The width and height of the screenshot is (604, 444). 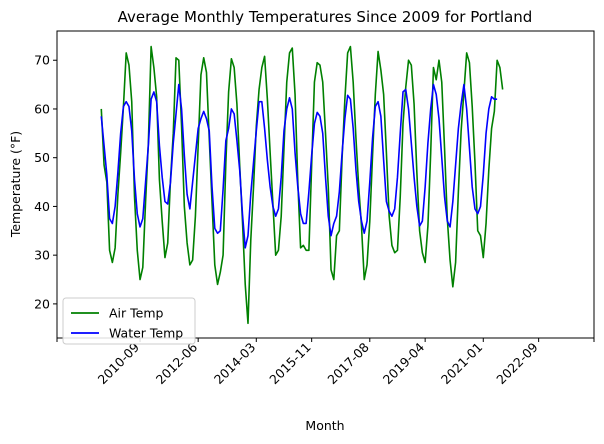 What do you see at coordinates (324, 425) in the screenshot?
I see `x-axis-title: Month` at bounding box center [324, 425].